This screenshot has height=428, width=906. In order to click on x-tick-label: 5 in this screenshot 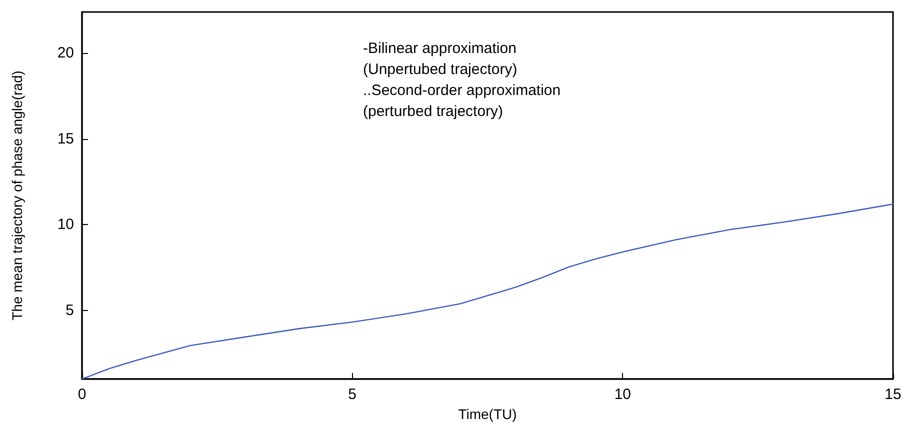, I will do `click(352, 394)`.